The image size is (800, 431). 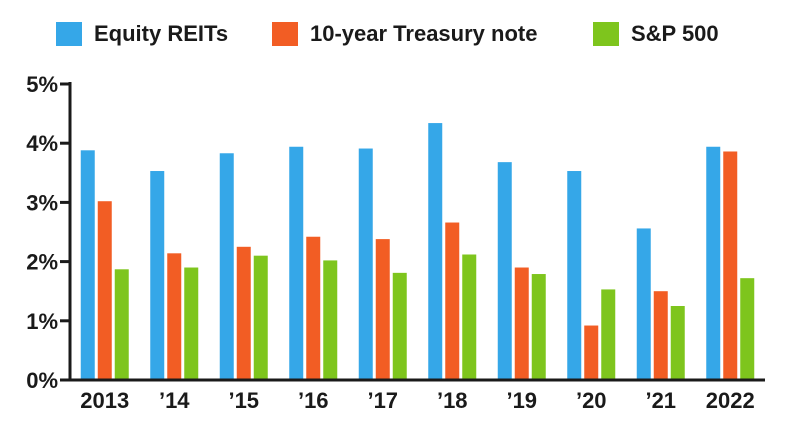 What do you see at coordinates (730, 400) in the screenshot?
I see `x-tick-label: 2022` at bounding box center [730, 400].